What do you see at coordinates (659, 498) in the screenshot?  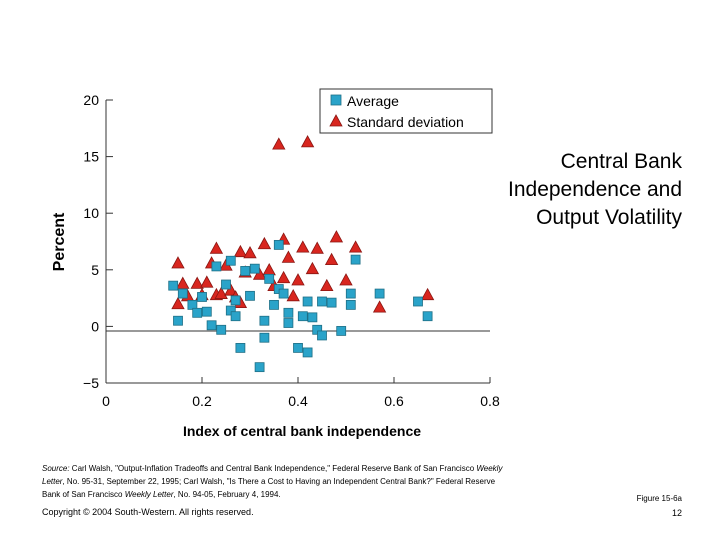 I see `figure-label: Figure 15-6a` at bounding box center [659, 498].